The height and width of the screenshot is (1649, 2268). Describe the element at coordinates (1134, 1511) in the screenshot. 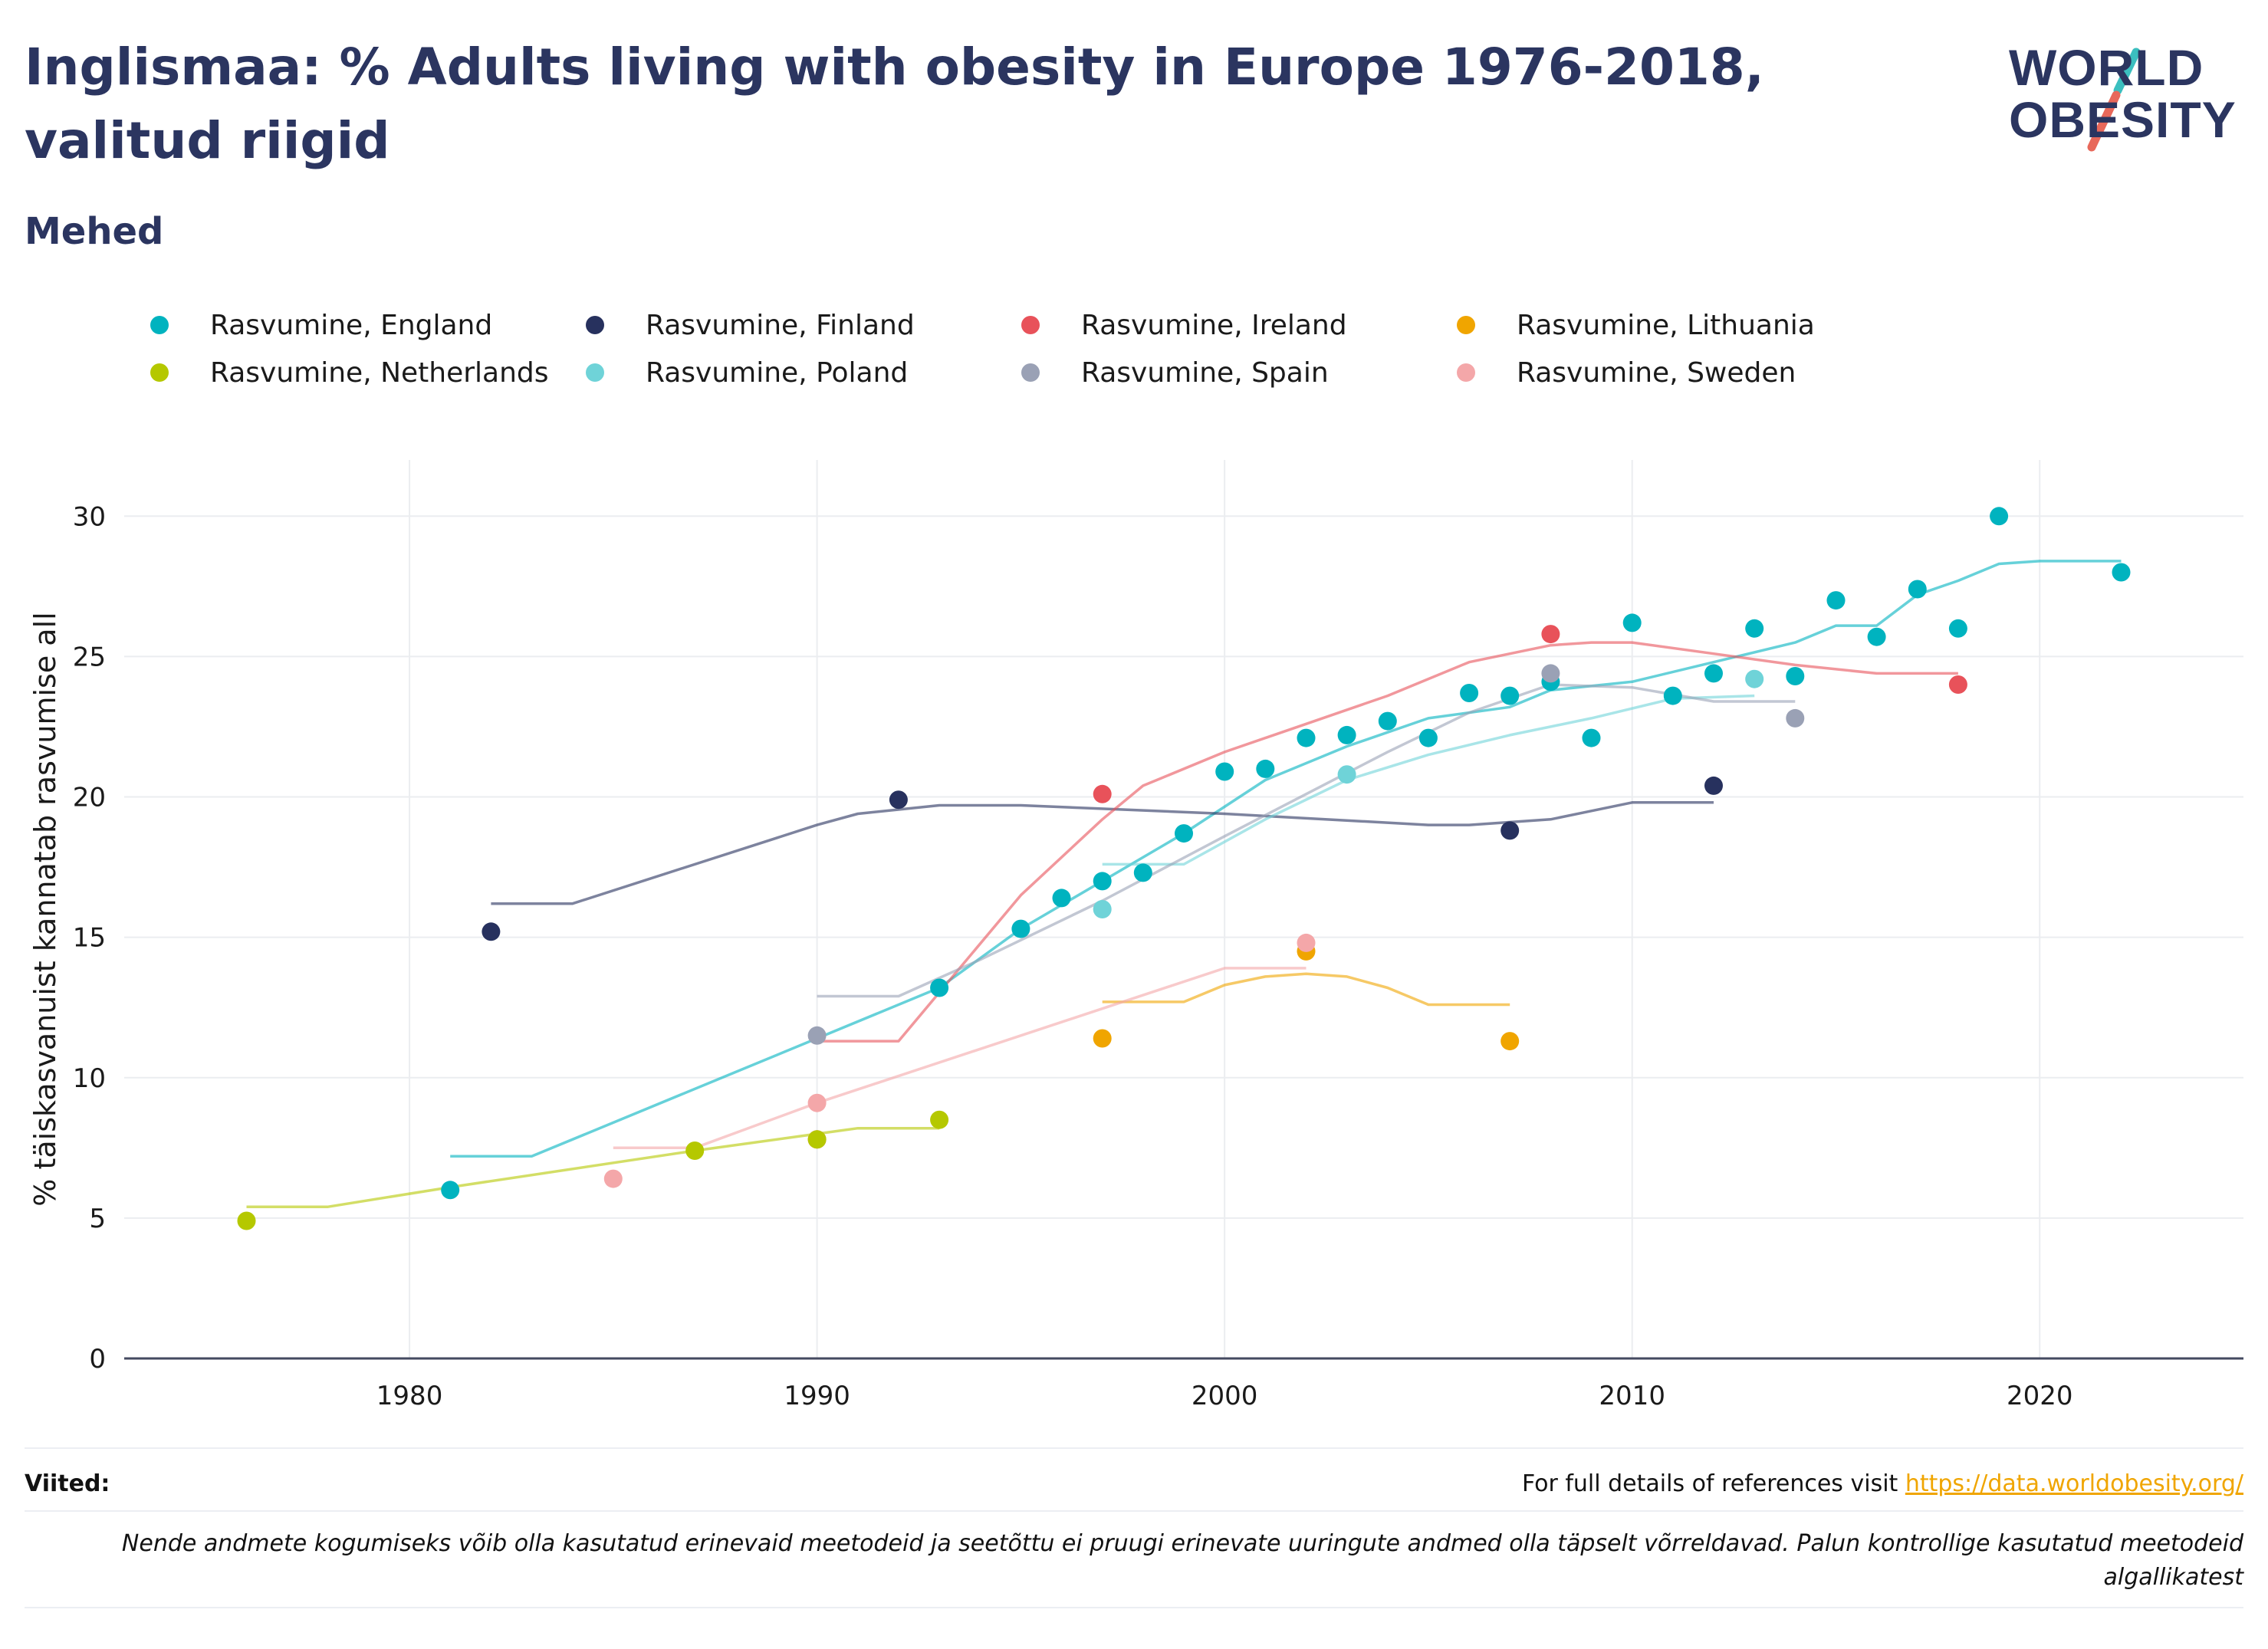

I see `divider-middle` at that location.